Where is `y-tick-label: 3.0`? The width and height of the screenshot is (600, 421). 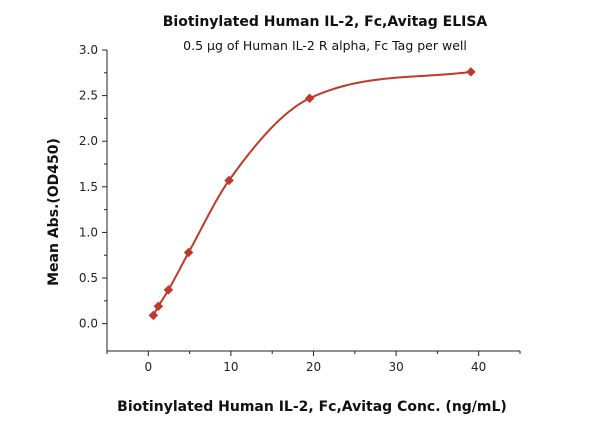
y-tick-label: 3.0 is located at coordinates (88, 50).